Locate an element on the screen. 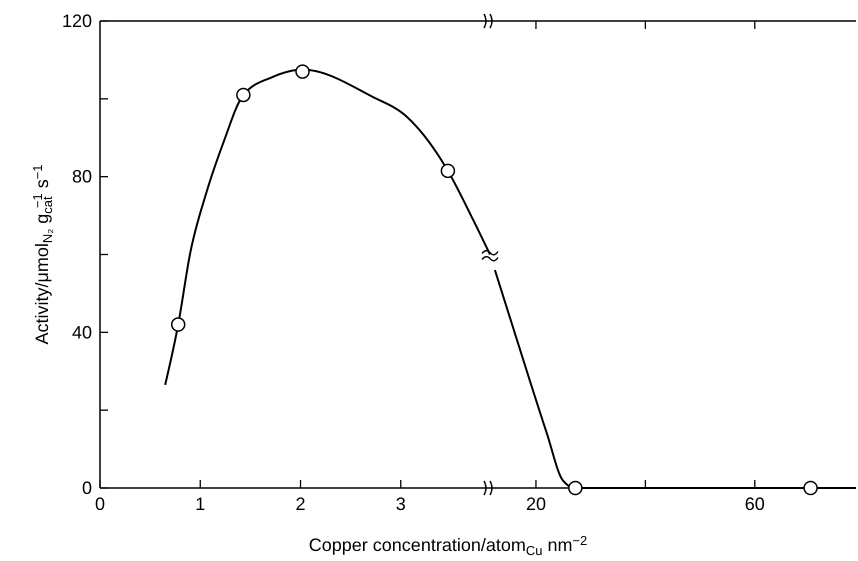 This screenshot has width=858, height=561. y-tick-label: 0 is located at coordinates (87, 488).